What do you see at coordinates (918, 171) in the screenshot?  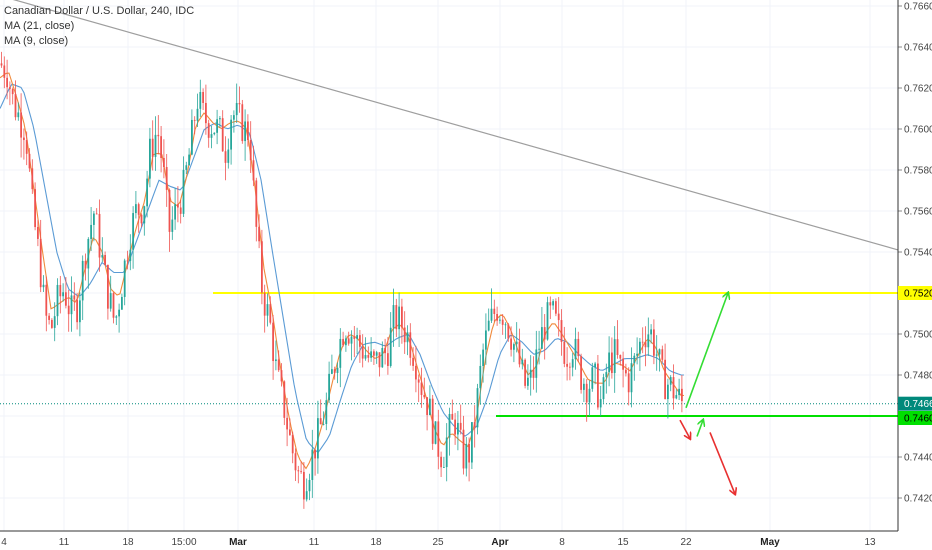 I see `y-tick-label: 0.7580` at bounding box center [918, 171].